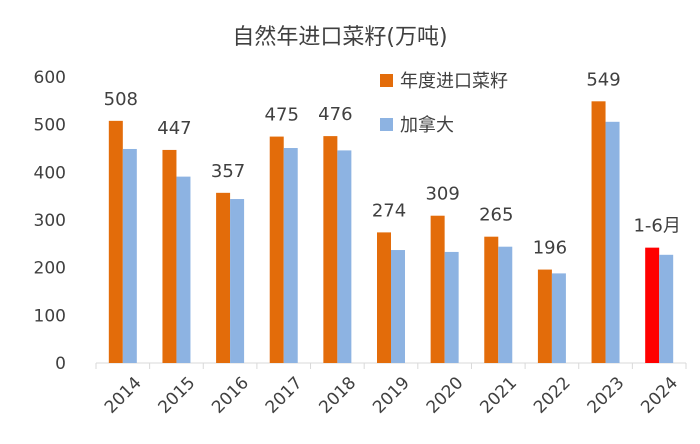 The image size is (700, 444). Describe the element at coordinates (454, 81) in the screenshot. I see `legend-label-series-1: 年度进口菜籽` at that location.